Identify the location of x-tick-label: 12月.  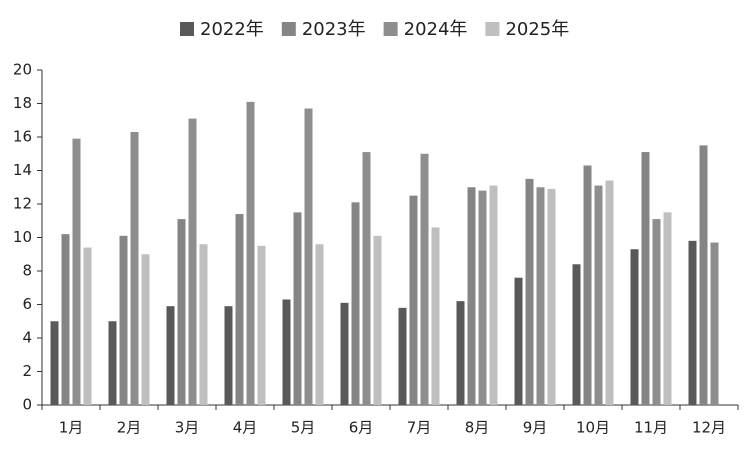
(709, 428).